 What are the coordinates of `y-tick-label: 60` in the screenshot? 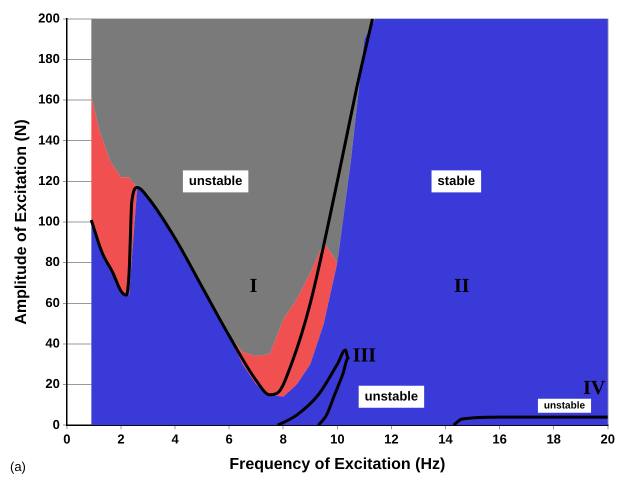 It's located at (52, 302).